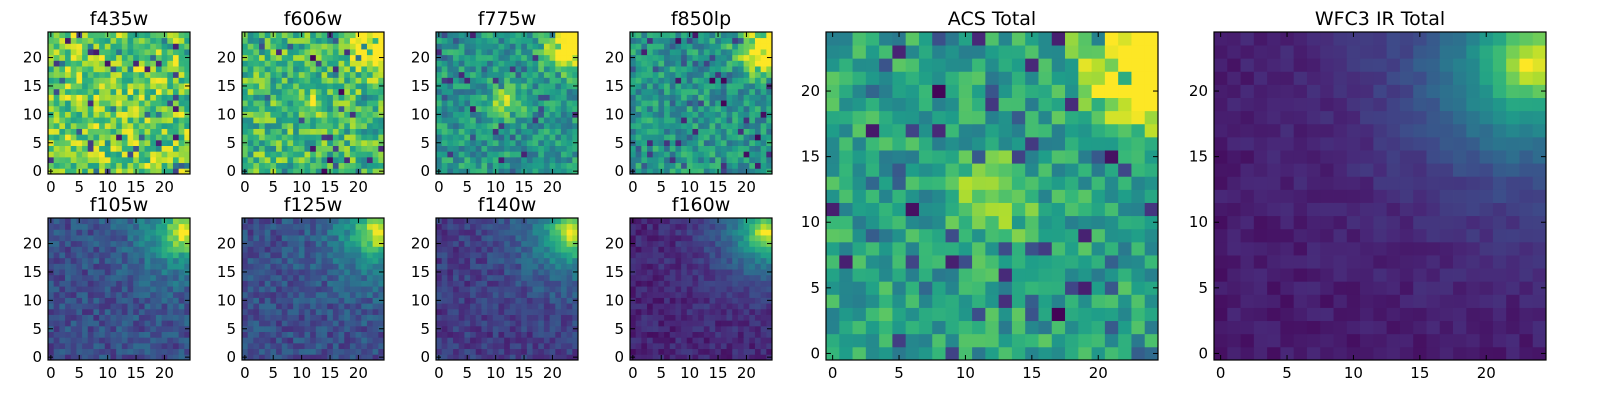 Image resolution: width=1600 pixels, height=400 pixels. What do you see at coordinates (107, 187) in the screenshot?
I see `x-tick-label: 10` at bounding box center [107, 187].